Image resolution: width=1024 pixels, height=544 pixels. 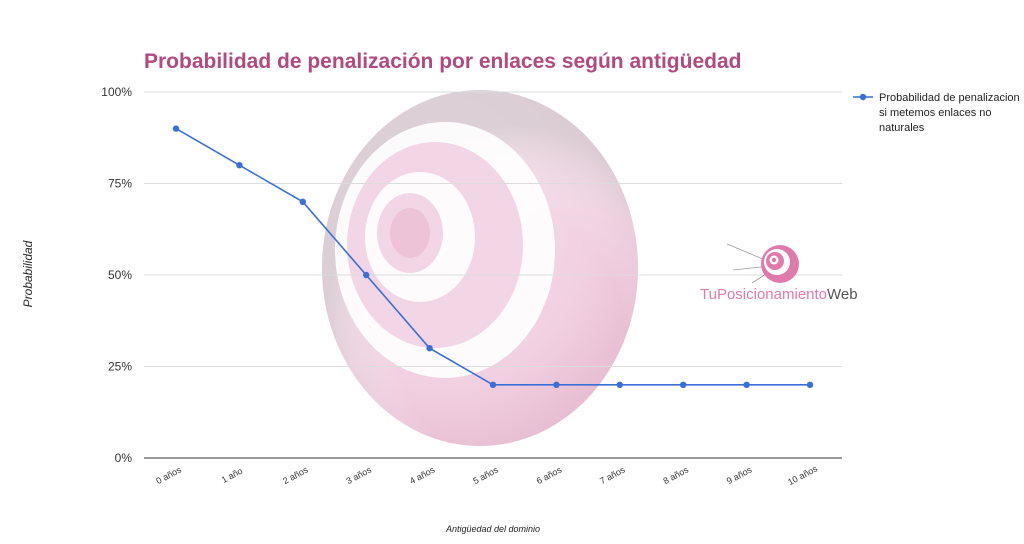 I want to click on brand-name: TuPosicionamientoWeb, so click(x=779, y=294).